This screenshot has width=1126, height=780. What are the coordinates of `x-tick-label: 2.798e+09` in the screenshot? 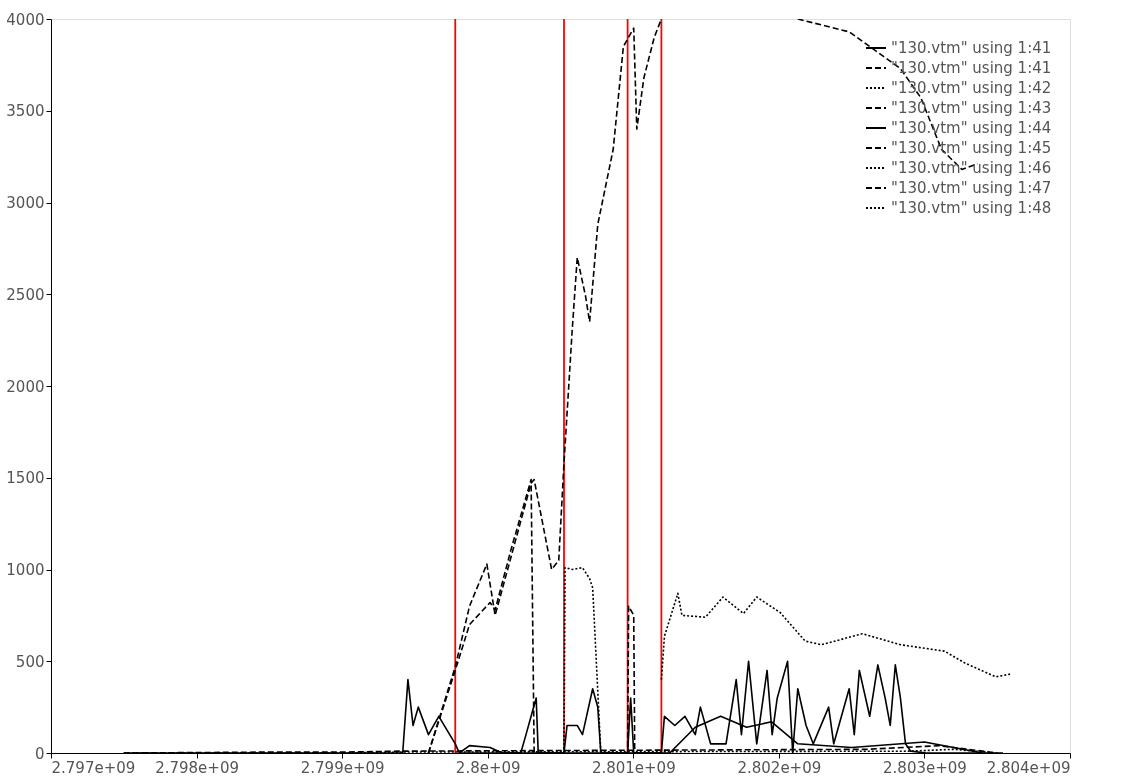 It's located at (197, 767).